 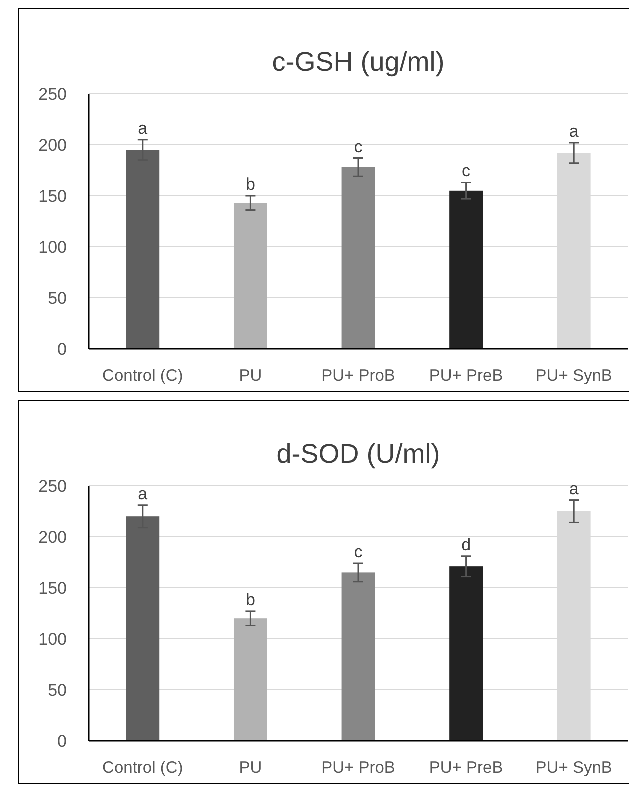 What do you see at coordinates (358, 62) in the screenshot?
I see `chart-title: c-GSH (ug/ml)` at bounding box center [358, 62].